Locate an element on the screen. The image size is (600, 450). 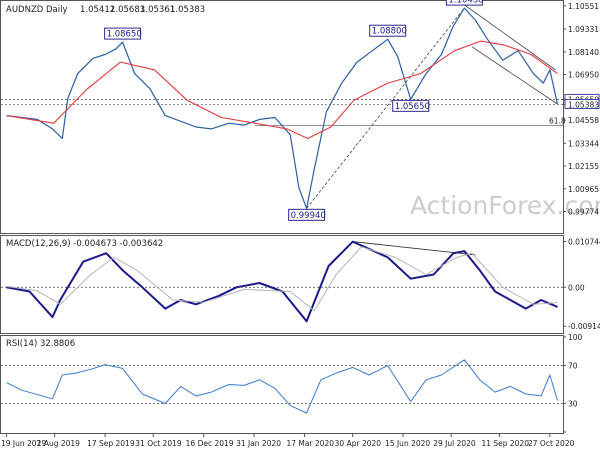
price-y-tick-7: 1.03344 is located at coordinates (583, 143).